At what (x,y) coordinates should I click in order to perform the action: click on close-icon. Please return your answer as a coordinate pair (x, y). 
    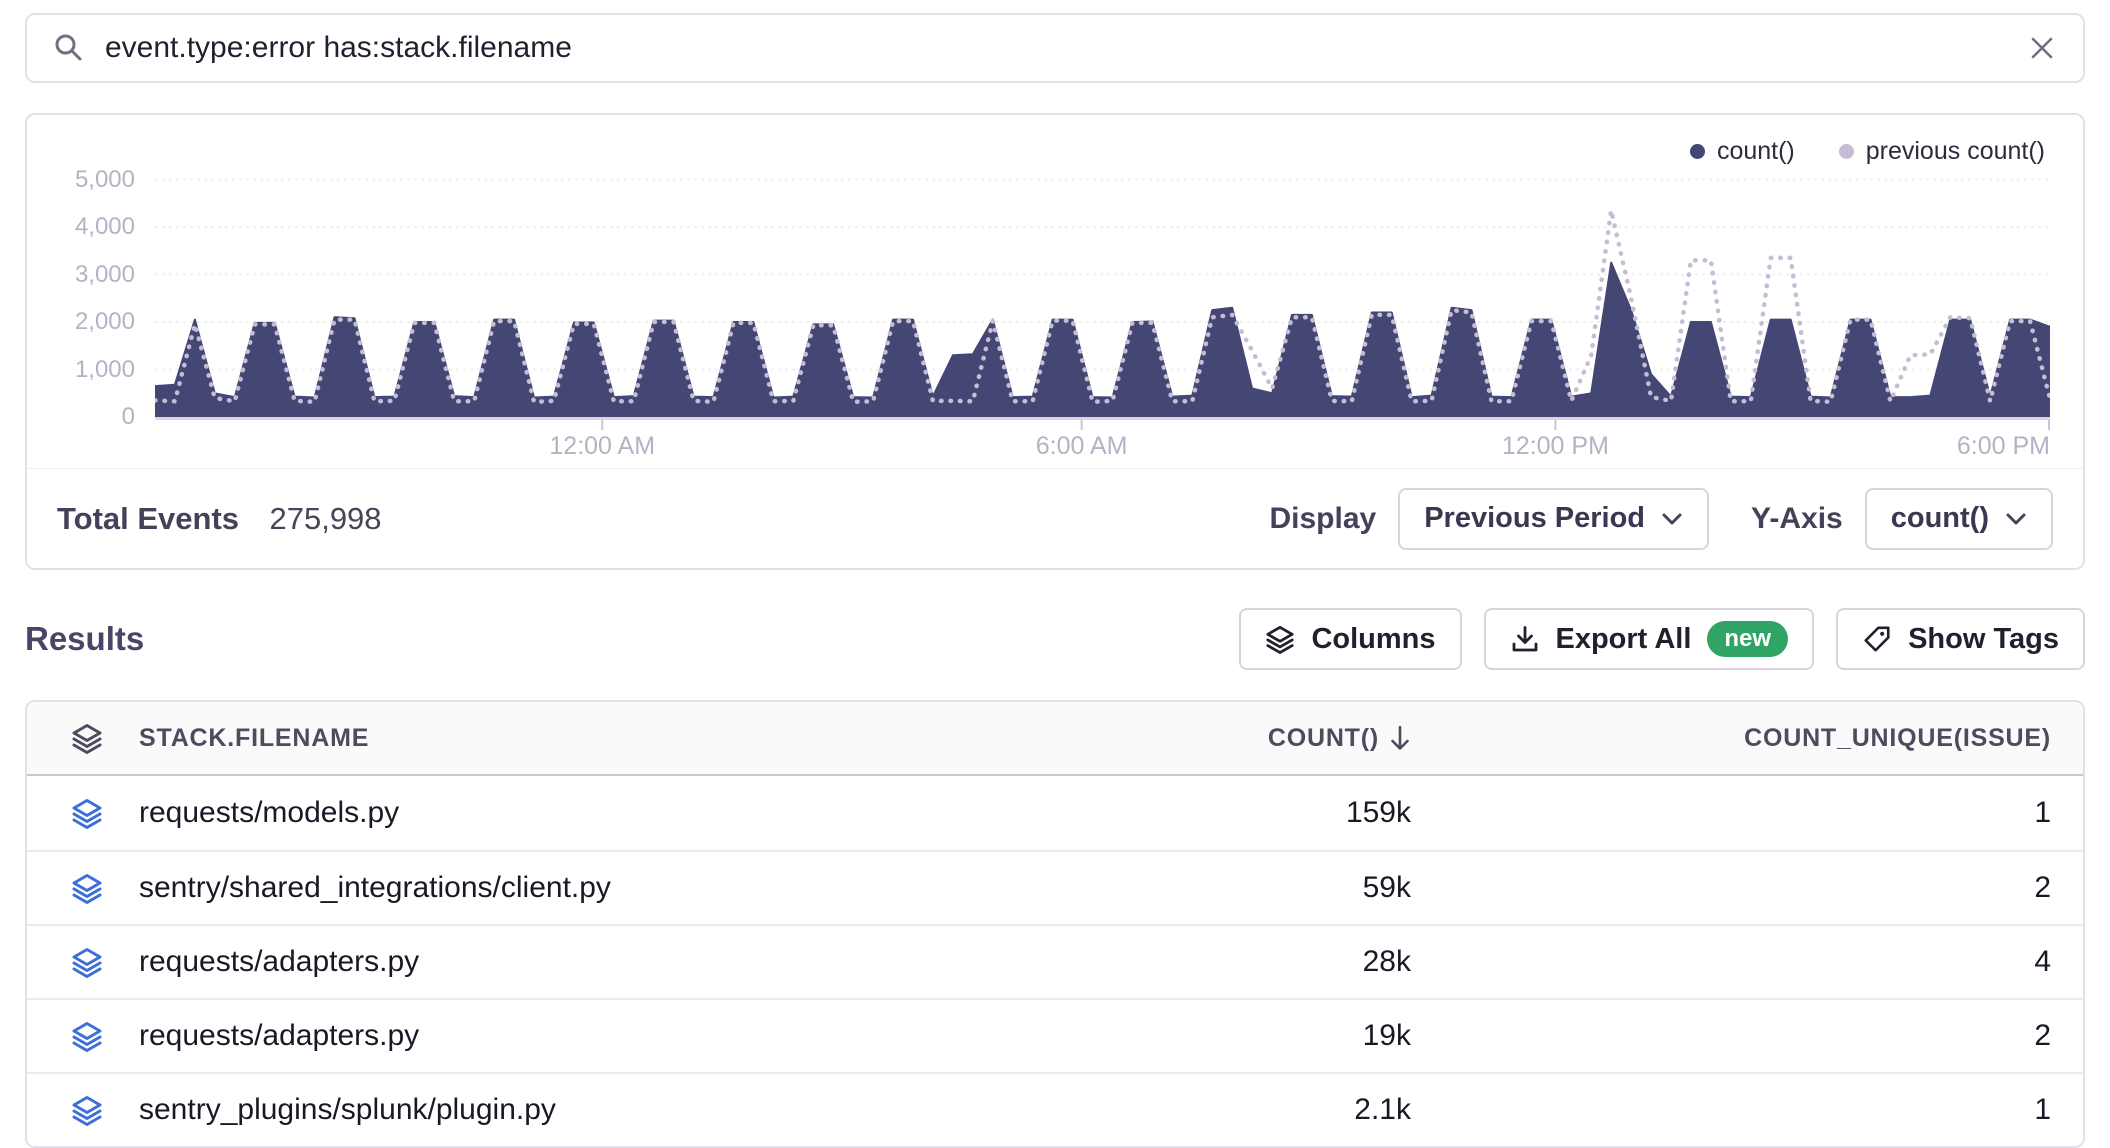
    Looking at the image, I should click on (2042, 48).